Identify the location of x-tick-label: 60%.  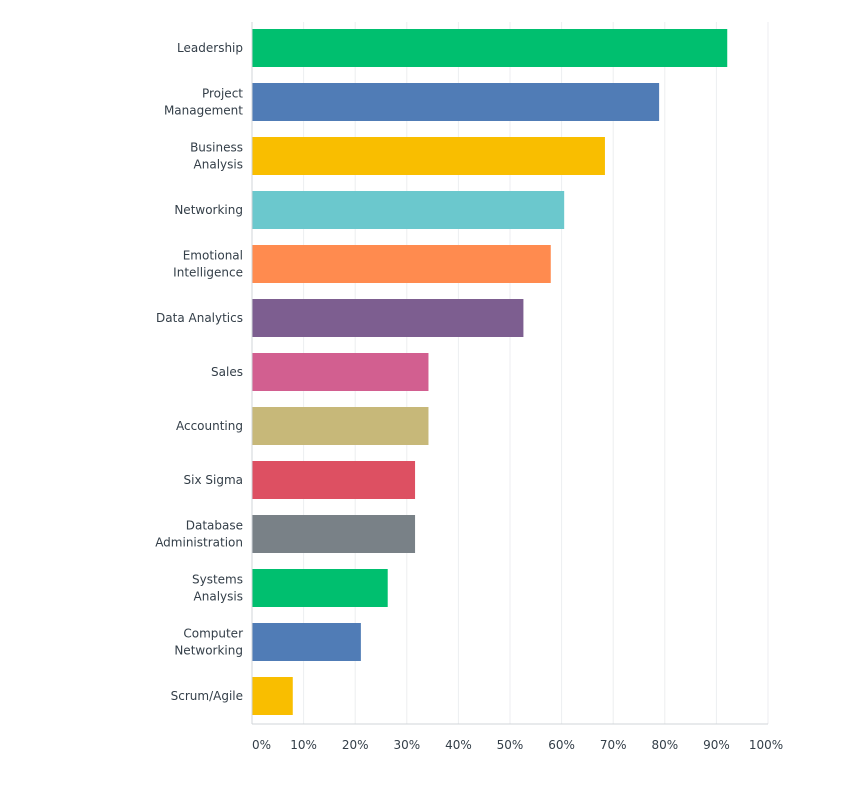
(561, 745).